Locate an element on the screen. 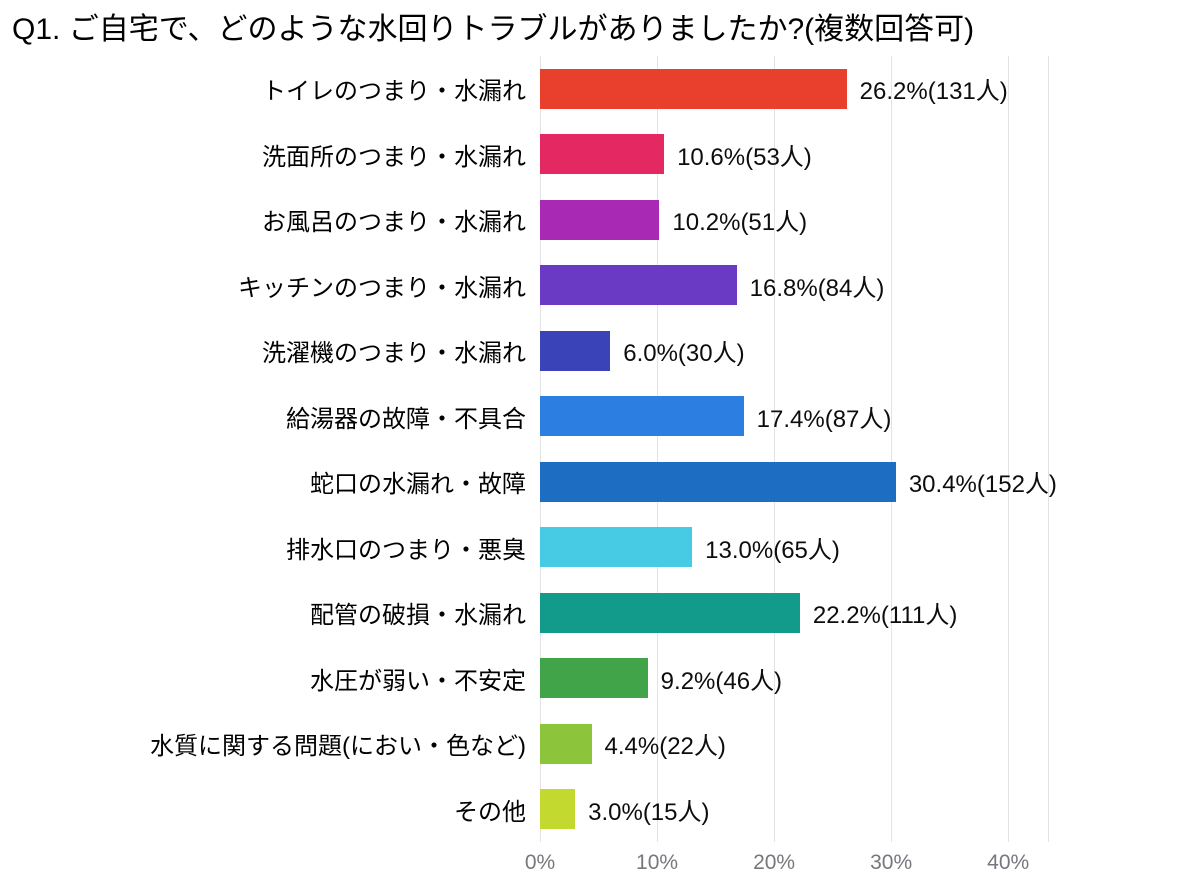 Image resolution: width=1200 pixels, height=894 pixels. value-label: 10.6%(53人) is located at coordinates (744, 157).